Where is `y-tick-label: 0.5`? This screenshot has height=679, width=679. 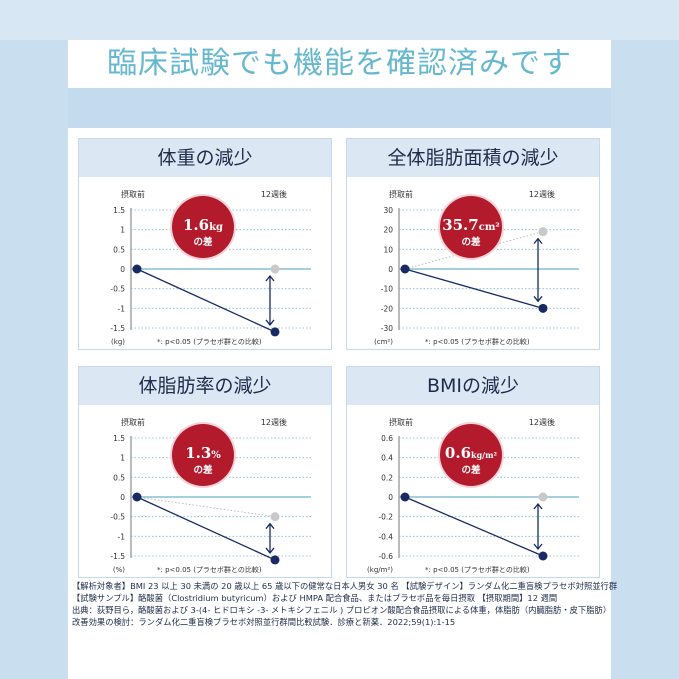 y-tick-label: 0.5 is located at coordinates (119, 477).